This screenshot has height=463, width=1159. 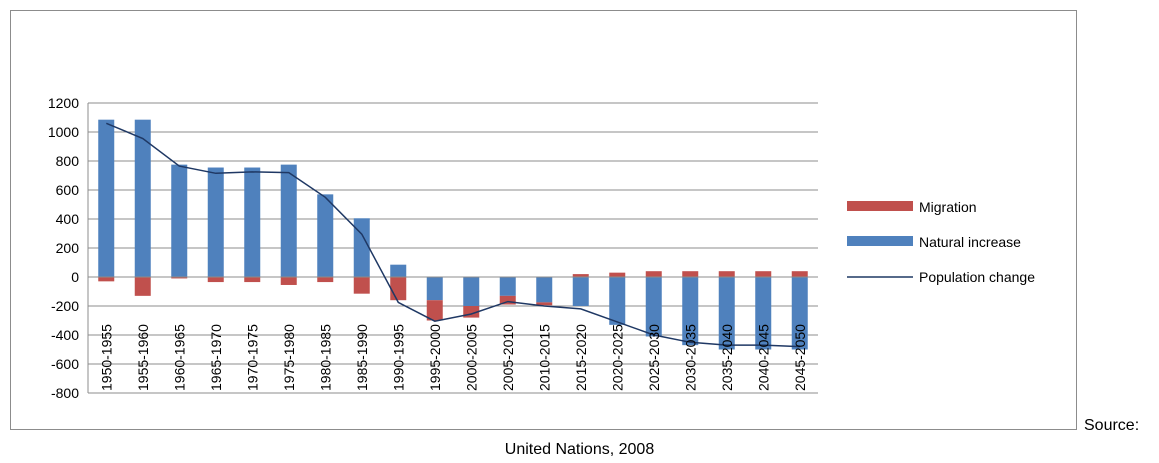 I want to click on x-tick-label: 2045-2050, so click(x=800, y=357).